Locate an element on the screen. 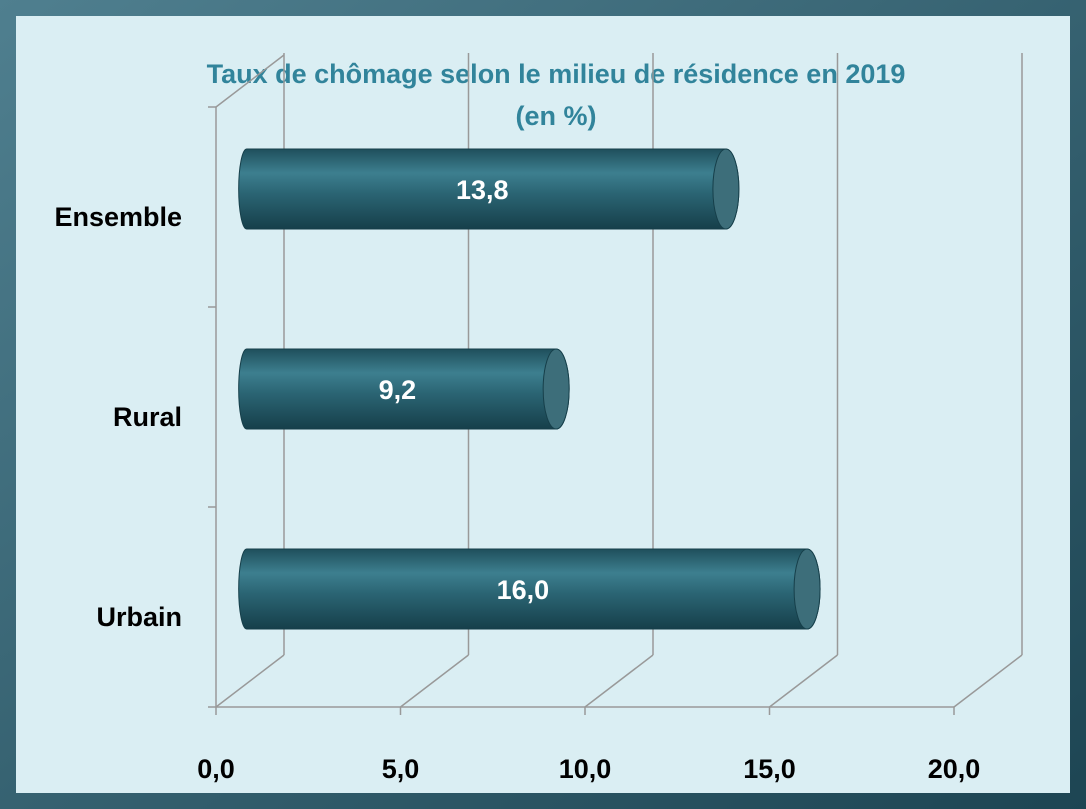 This screenshot has width=1086, height=809. y-tick-label: Ensemble is located at coordinates (118, 217).